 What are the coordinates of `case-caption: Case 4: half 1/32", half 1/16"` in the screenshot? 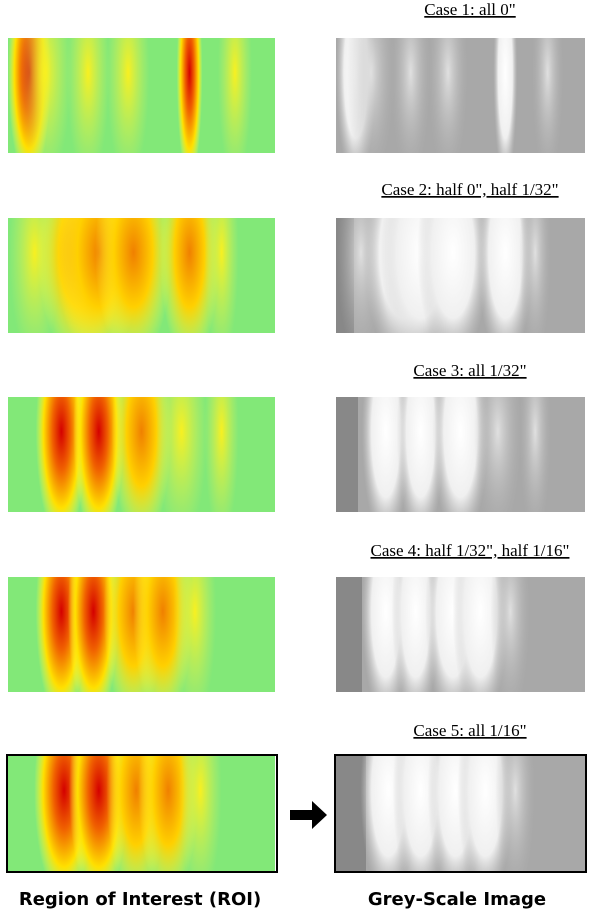 It's located at (470, 550).